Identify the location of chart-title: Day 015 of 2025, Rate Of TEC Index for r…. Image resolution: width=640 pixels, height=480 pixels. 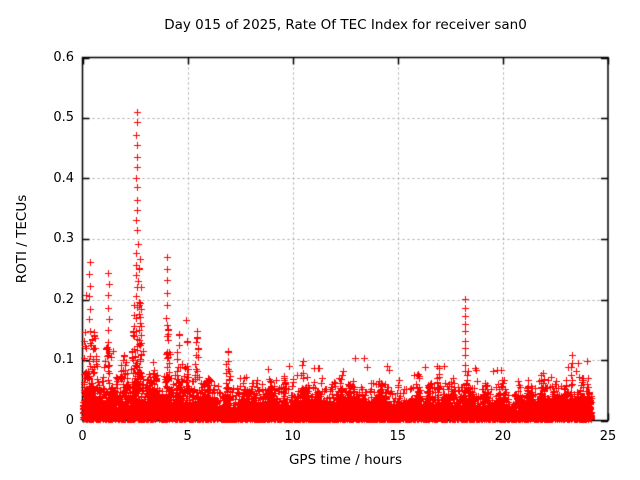
(345, 25).